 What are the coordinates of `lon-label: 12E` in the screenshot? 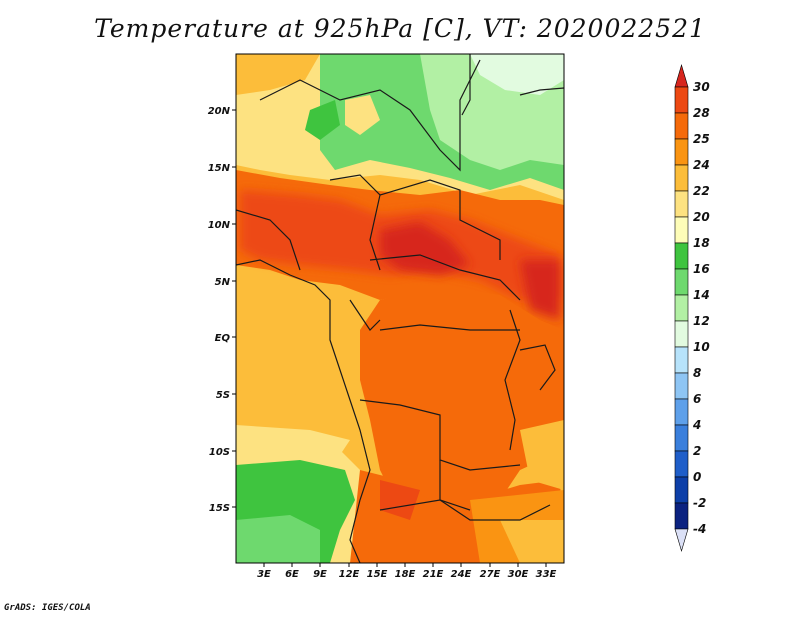 It's located at (349, 574).